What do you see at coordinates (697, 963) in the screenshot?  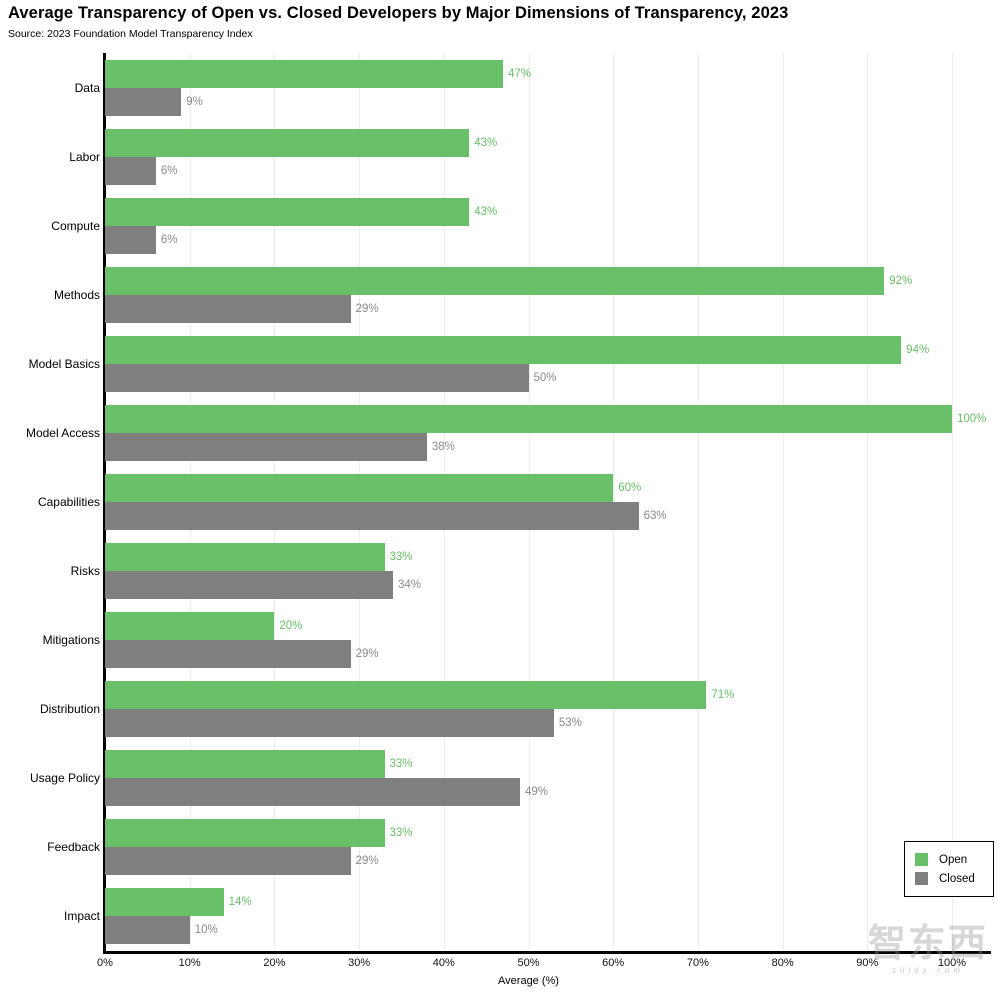 I see `x-tick-label: 70%` at bounding box center [697, 963].